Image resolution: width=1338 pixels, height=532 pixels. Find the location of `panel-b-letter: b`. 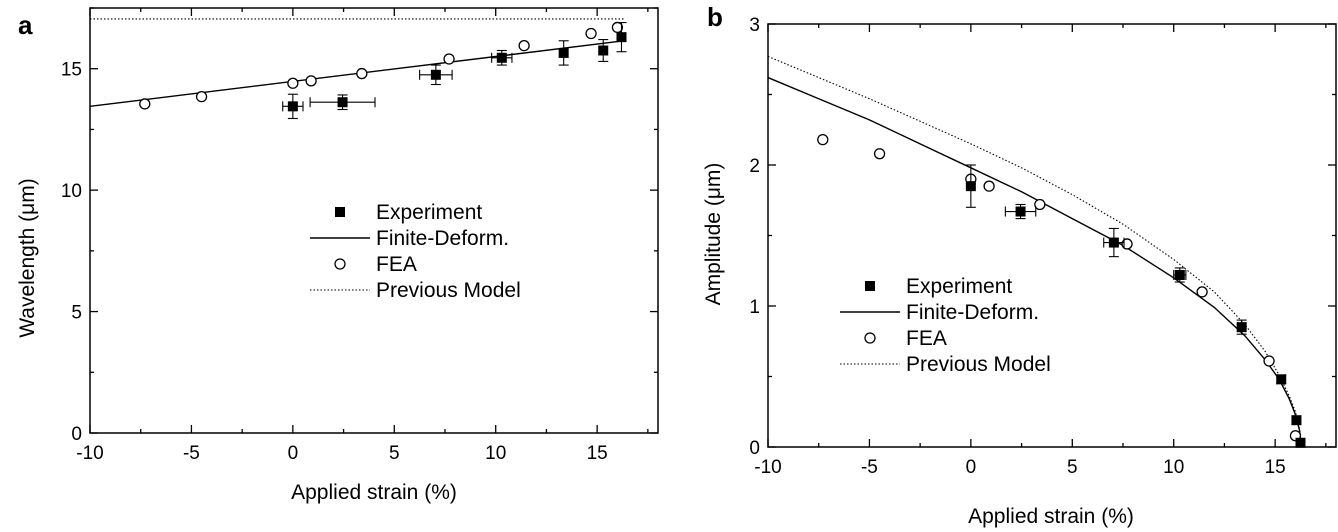

panel-b-letter: b is located at coordinates (715, 17).